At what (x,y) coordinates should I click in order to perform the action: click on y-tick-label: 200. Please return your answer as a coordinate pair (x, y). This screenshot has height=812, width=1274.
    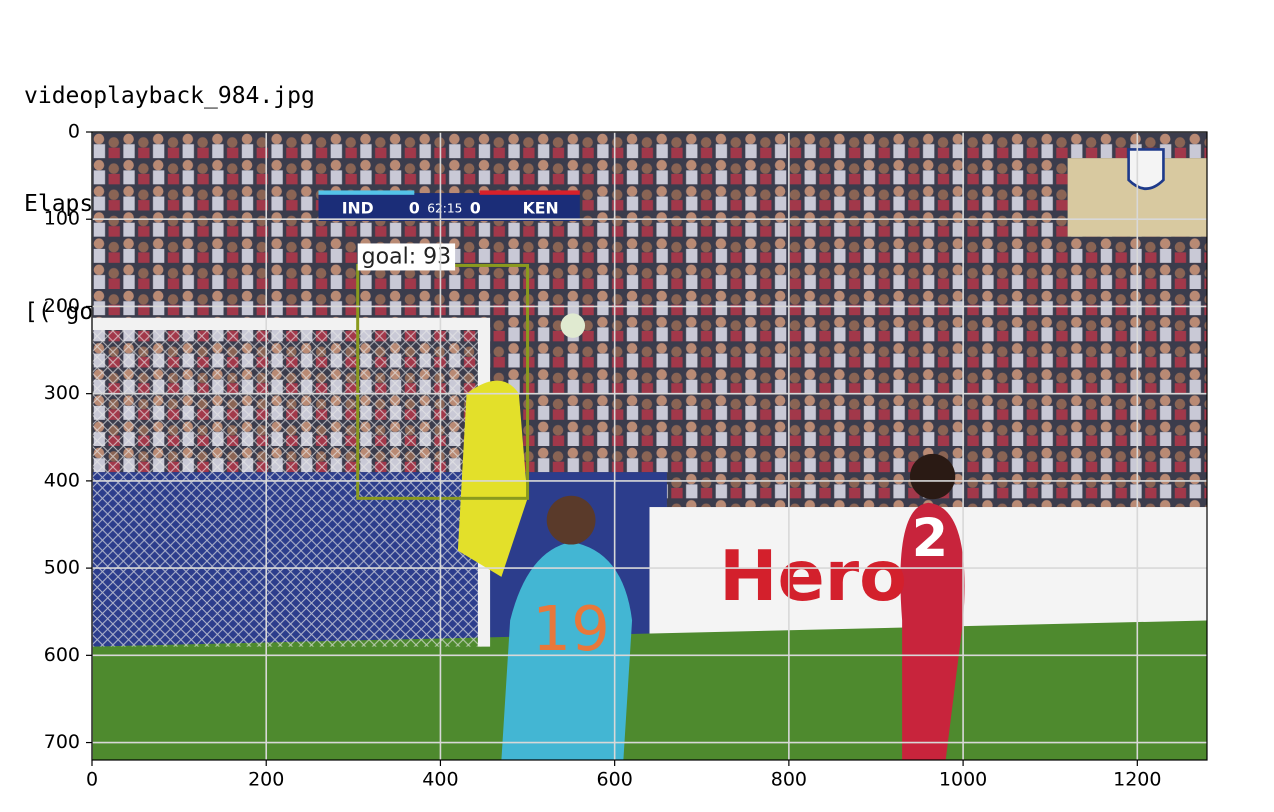
    Looking at the image, I should click on (62, 306).